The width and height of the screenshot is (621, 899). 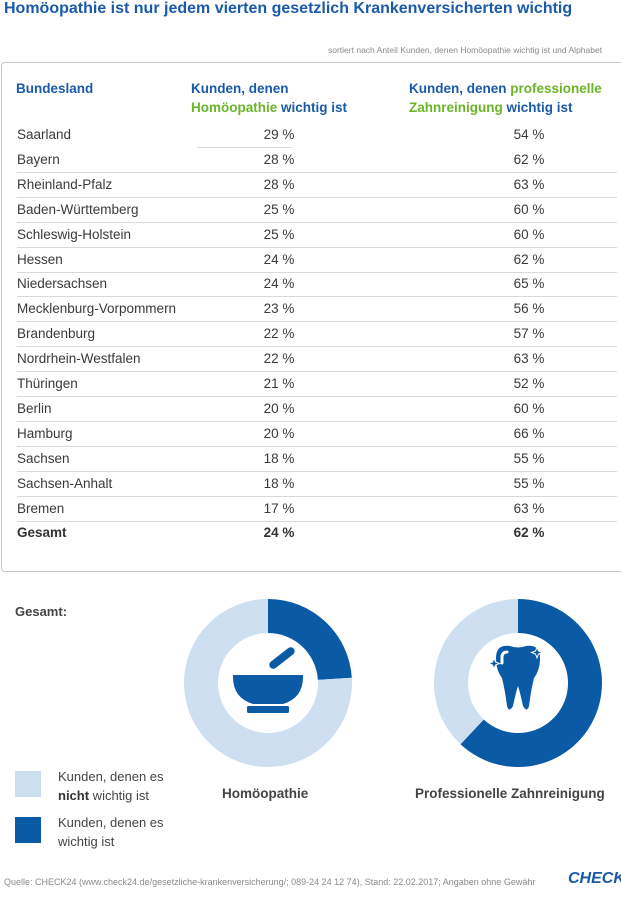 I want to click on legend-text: wichtig ist, so click(x=86, y=841).